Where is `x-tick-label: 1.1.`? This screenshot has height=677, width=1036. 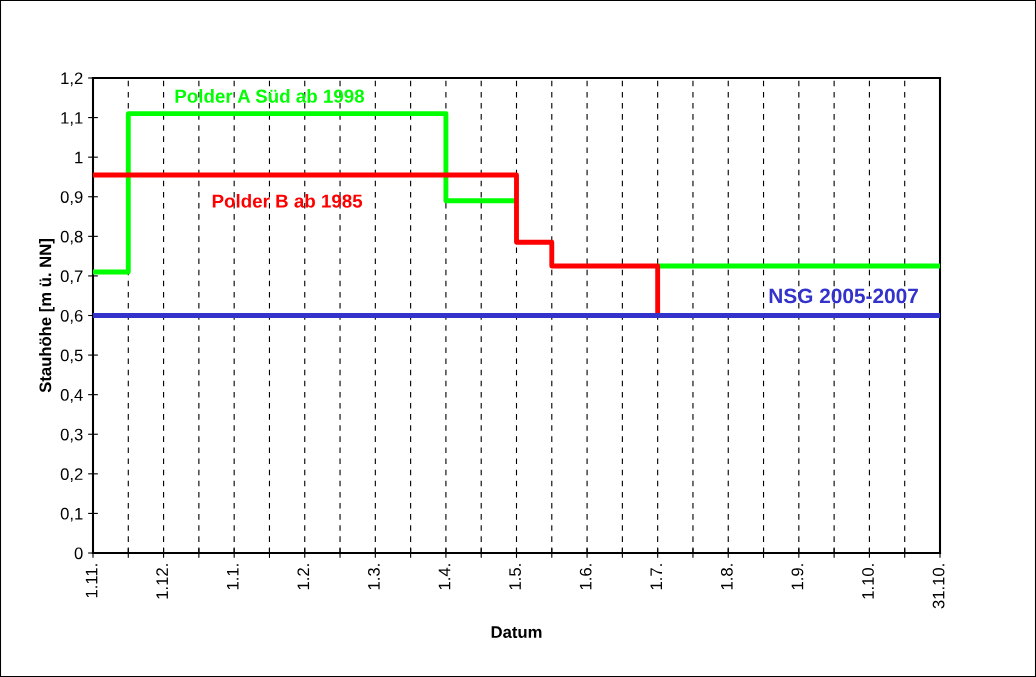
x-tick-label: 1.1. is located at coordinates (233, 577).